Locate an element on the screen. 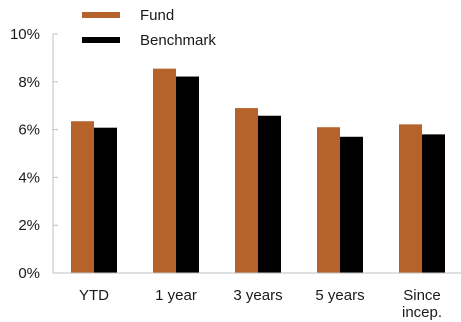 This screenshot has width=461, height=322. y-tick-label: 2% is located at coordinates (29, 225).